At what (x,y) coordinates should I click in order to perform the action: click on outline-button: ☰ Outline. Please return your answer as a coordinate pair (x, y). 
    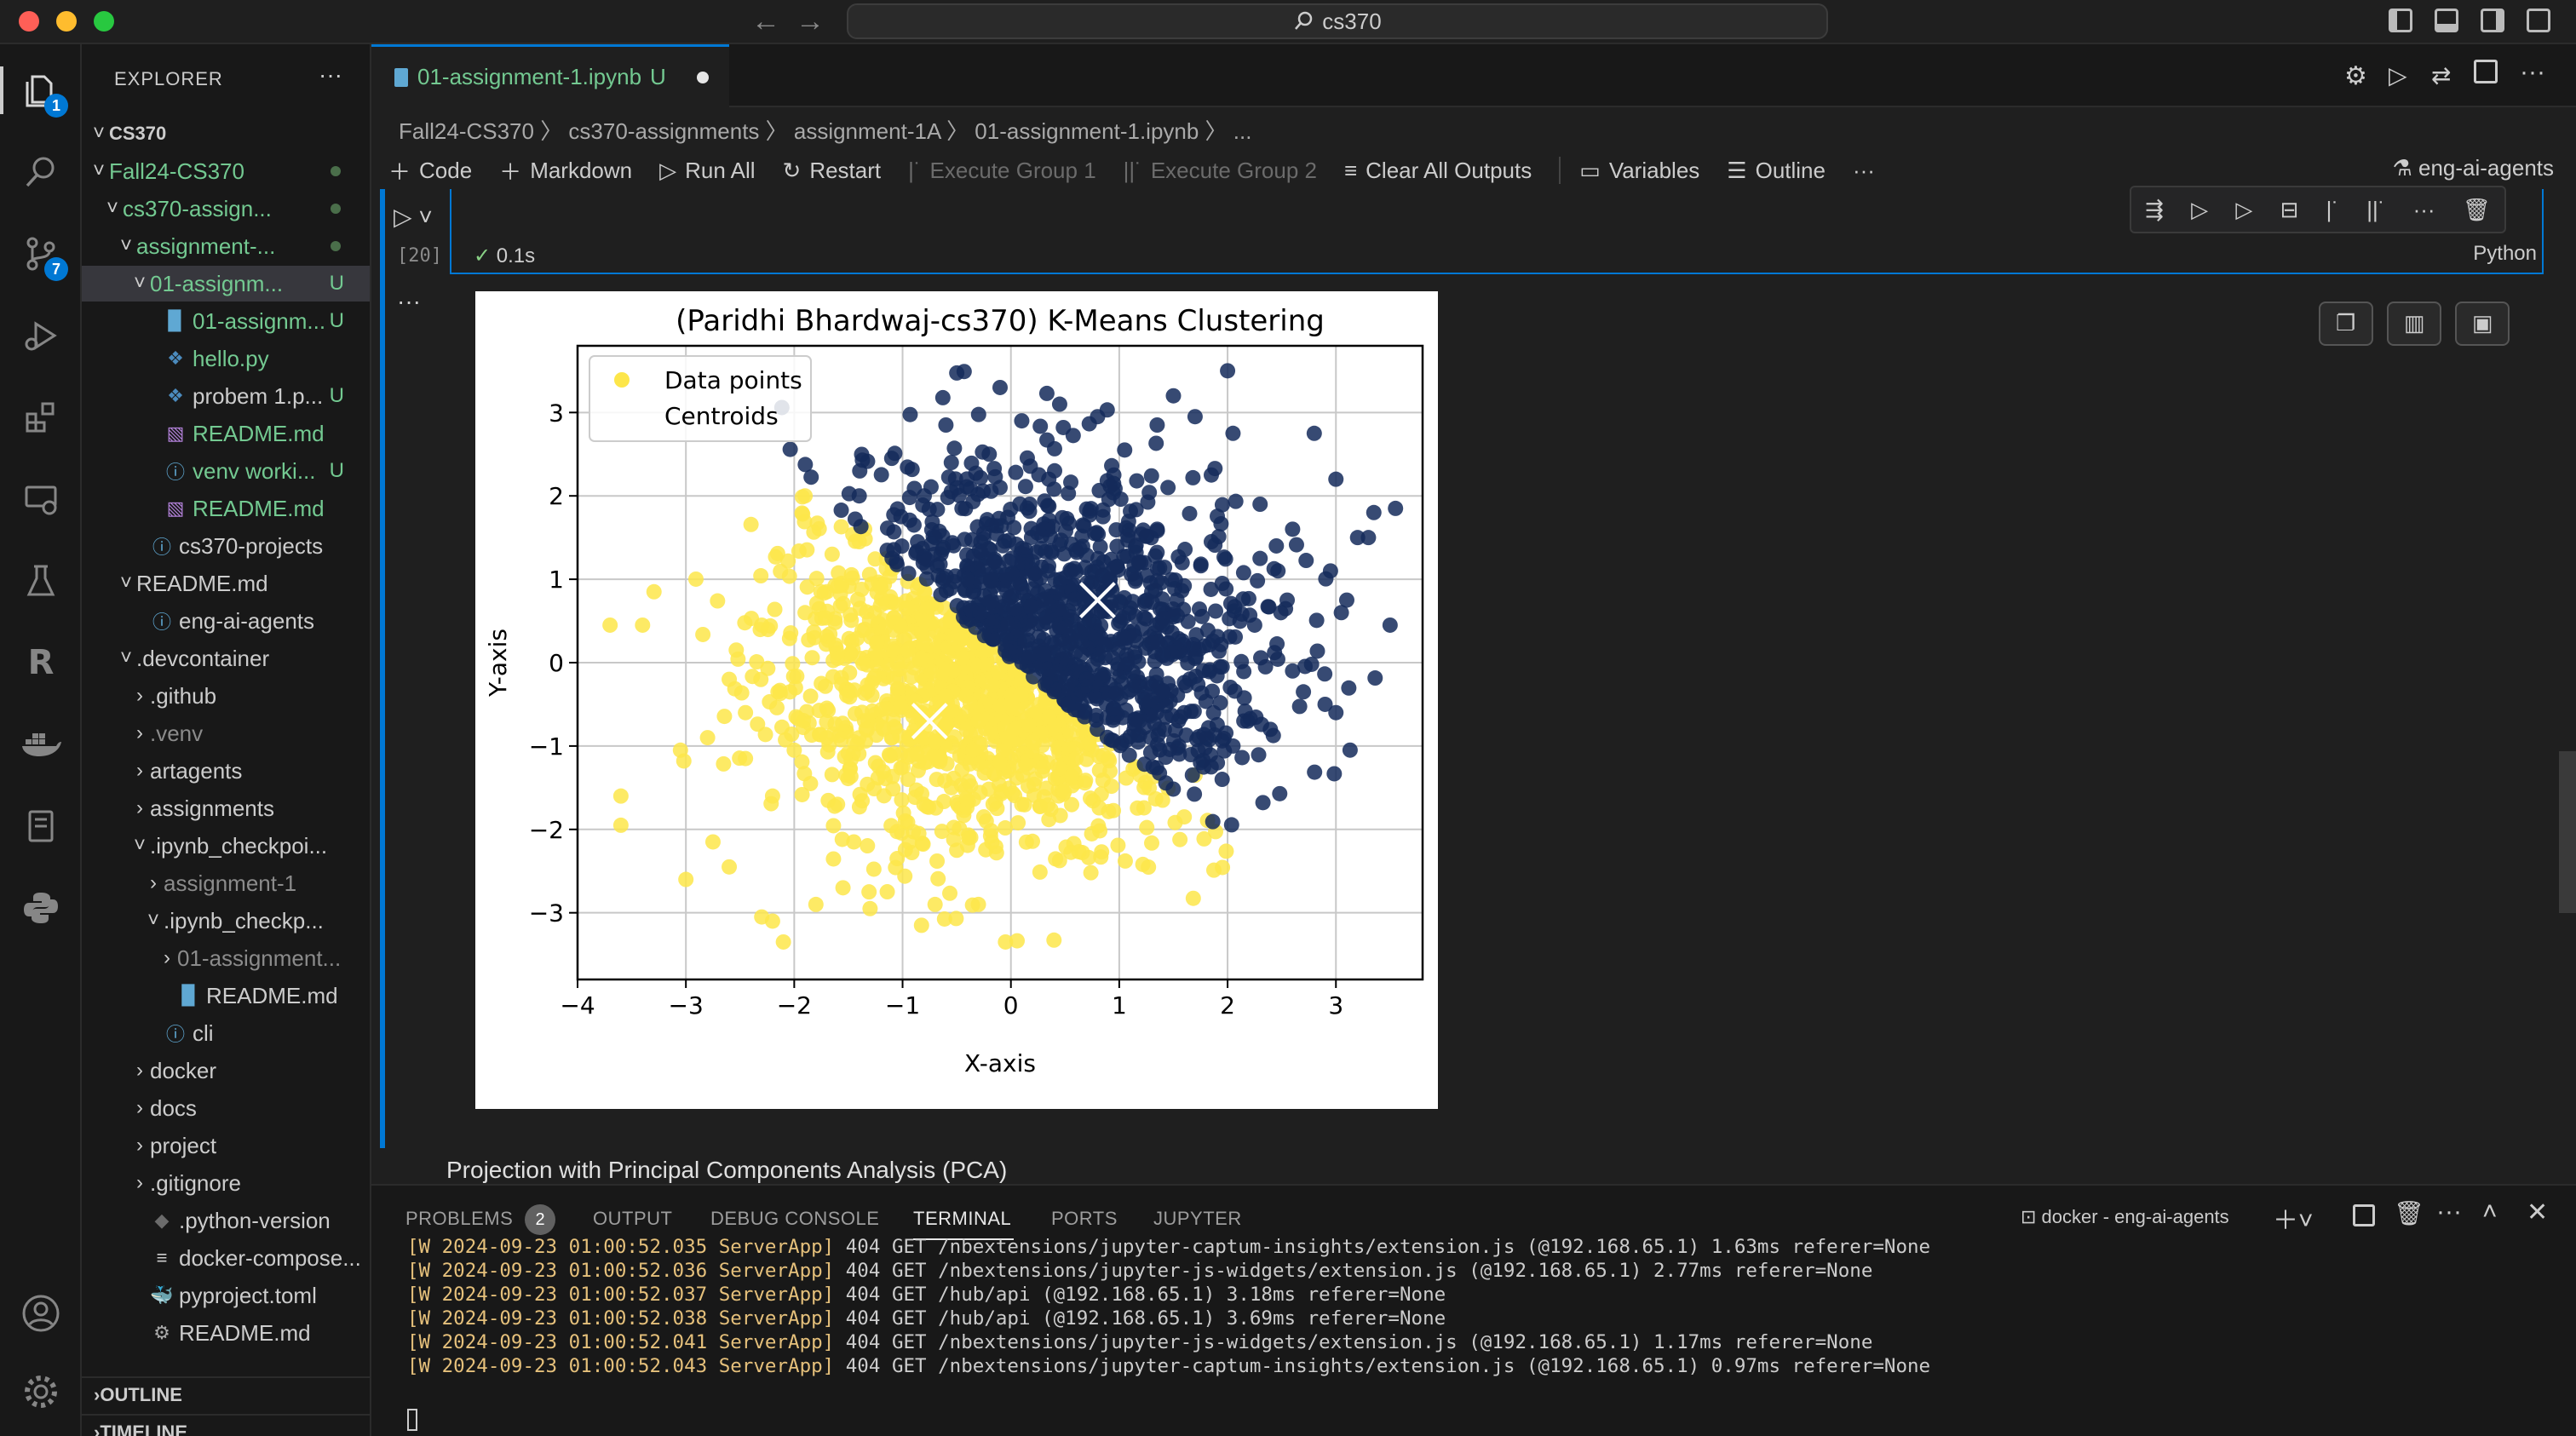
    Looking at the image, I should click on (1776, 171).